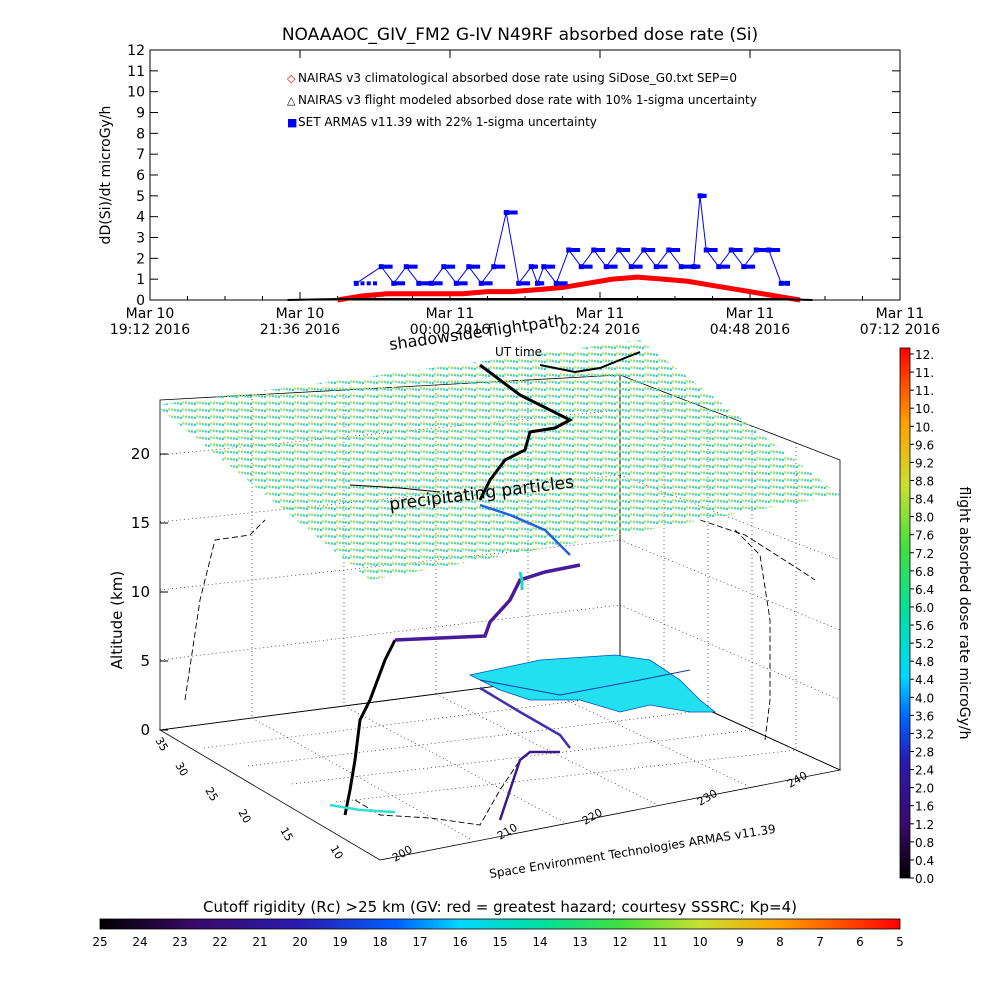 This screenshot has width=1000, height=1000. Describe the element at coordinates (150, 330) in the screenshot. I see `dose-x-tick-label-time: 19:12 2016` at that location.